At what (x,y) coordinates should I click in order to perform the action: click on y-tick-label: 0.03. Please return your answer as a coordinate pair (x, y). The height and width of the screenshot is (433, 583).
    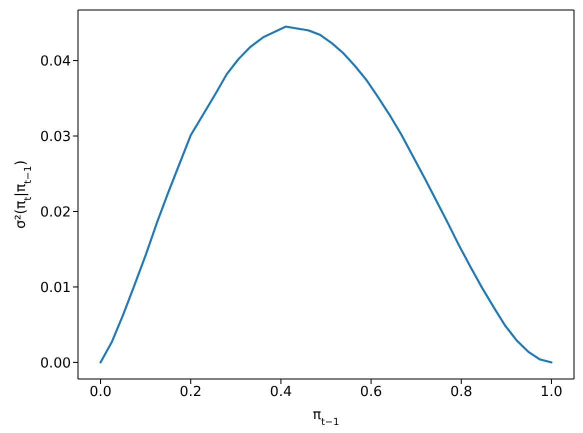
    Looking at the image, I should click on (55, 136).